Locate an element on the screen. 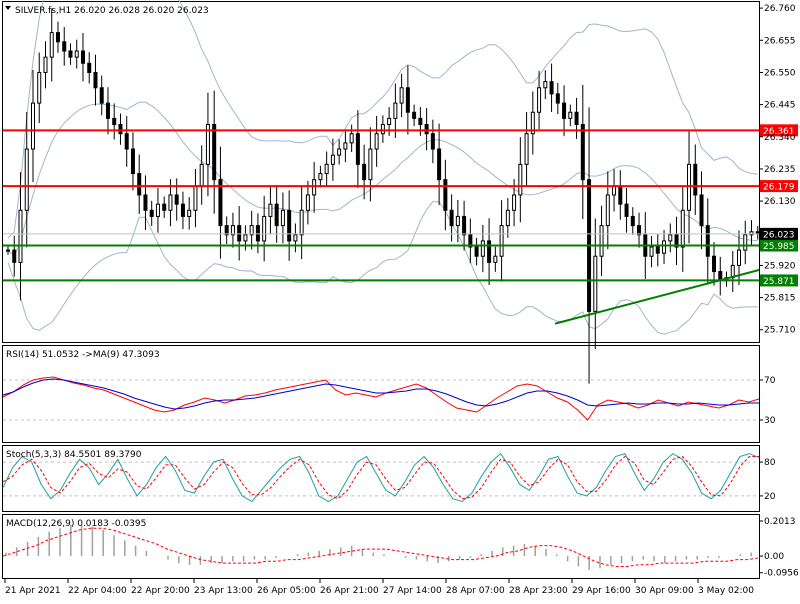 This screenshot has width=800, height=604. level-tick-label: 80 is located at coordinates (770, 463).